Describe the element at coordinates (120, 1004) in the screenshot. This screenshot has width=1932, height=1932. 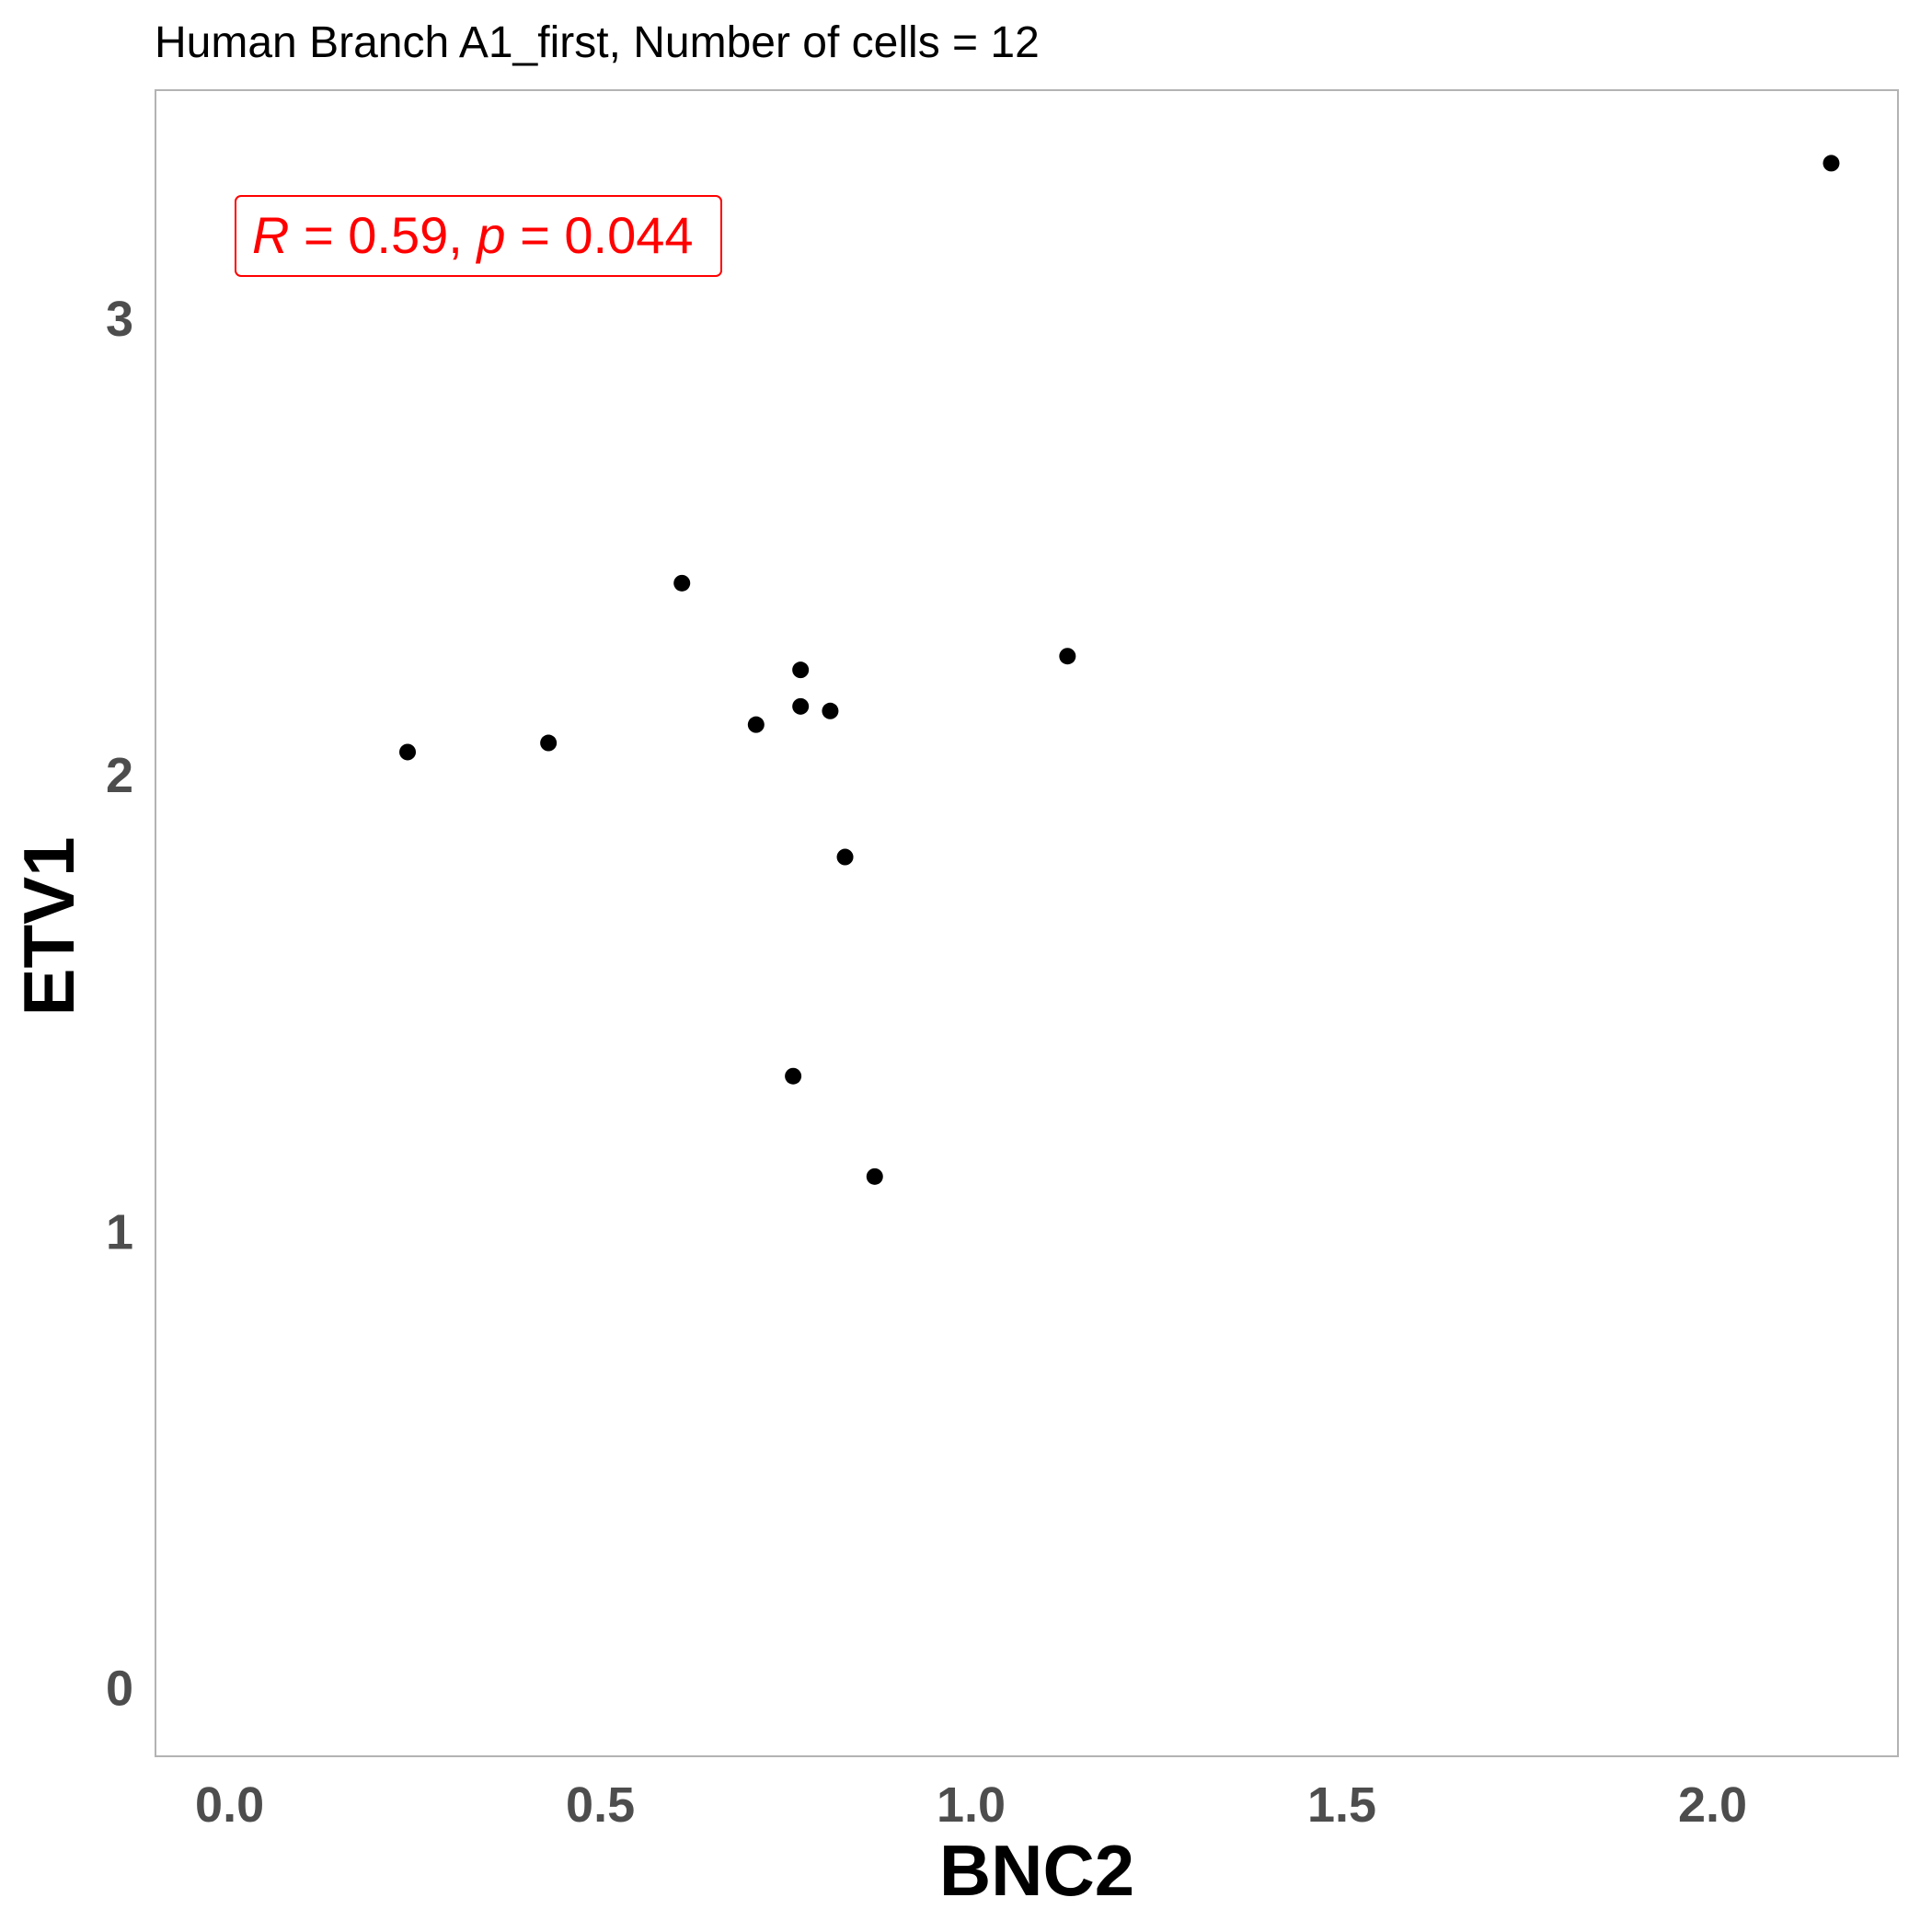
I see `y-axis-ticks: 0 1 2 3` at that location.